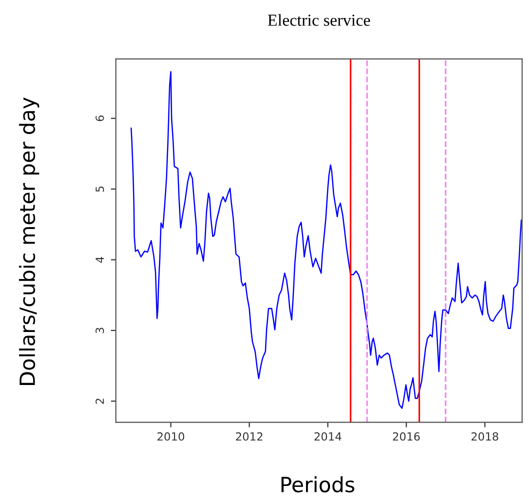  What do you see at coordinates (100, 259) in the screenshot?
I see `y-tick-label: 4` at bounding box center [100, 259].